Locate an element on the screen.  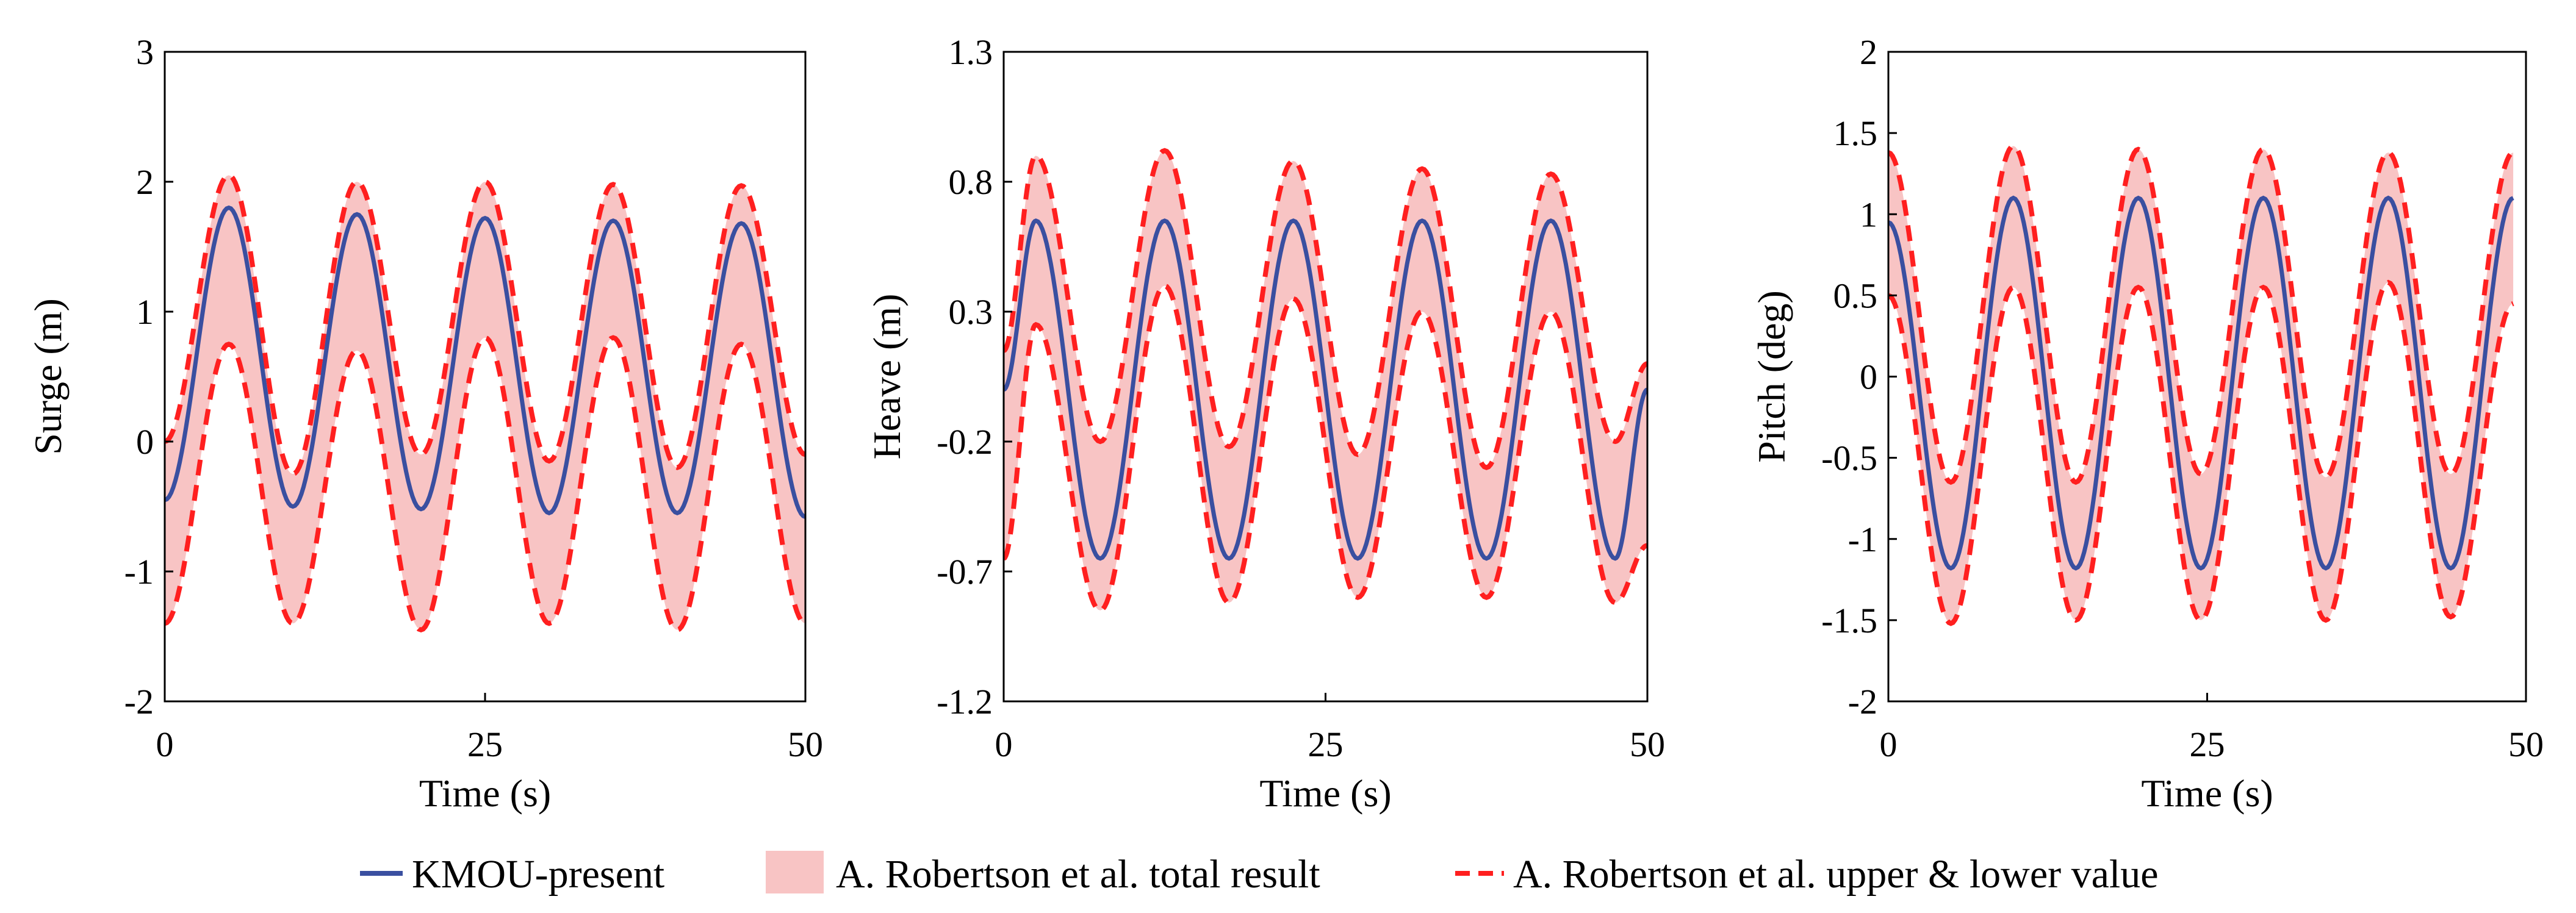
surge-series-kmou-present is located at coordinates (485, 362).